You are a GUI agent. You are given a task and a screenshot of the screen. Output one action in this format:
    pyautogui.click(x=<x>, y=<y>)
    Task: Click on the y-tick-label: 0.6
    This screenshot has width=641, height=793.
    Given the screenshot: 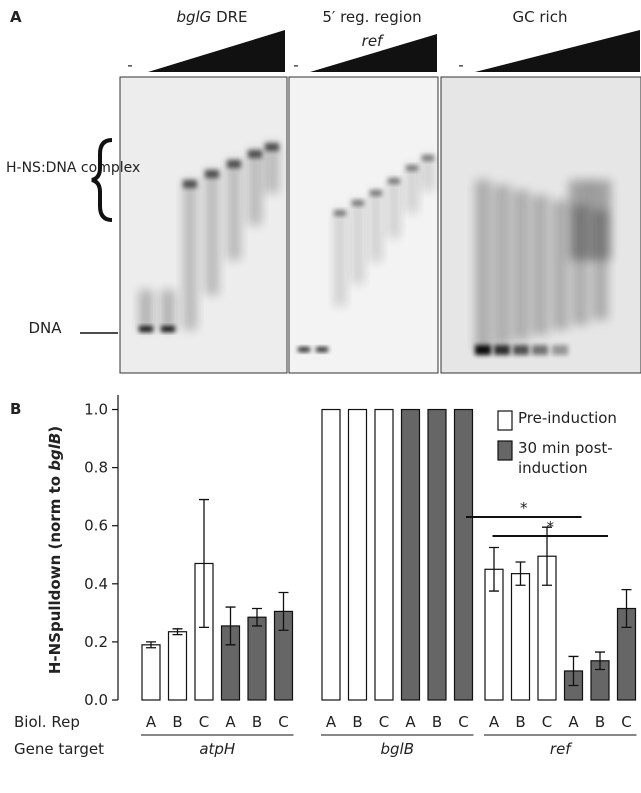 What is the action you would take?
    pyautogui.click(x=96, y=526)
    